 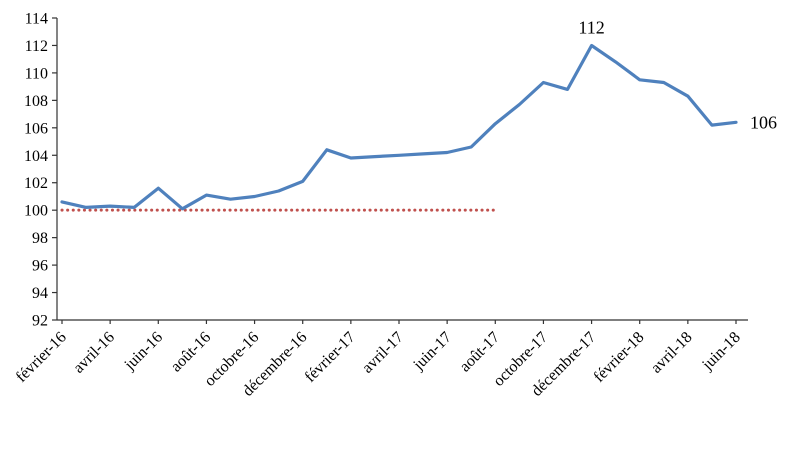 What do you see at coordinates (720, 351) in the screenshot?
I see `x-axis-tick-label: juin-18` at bounding box center [720, 351].